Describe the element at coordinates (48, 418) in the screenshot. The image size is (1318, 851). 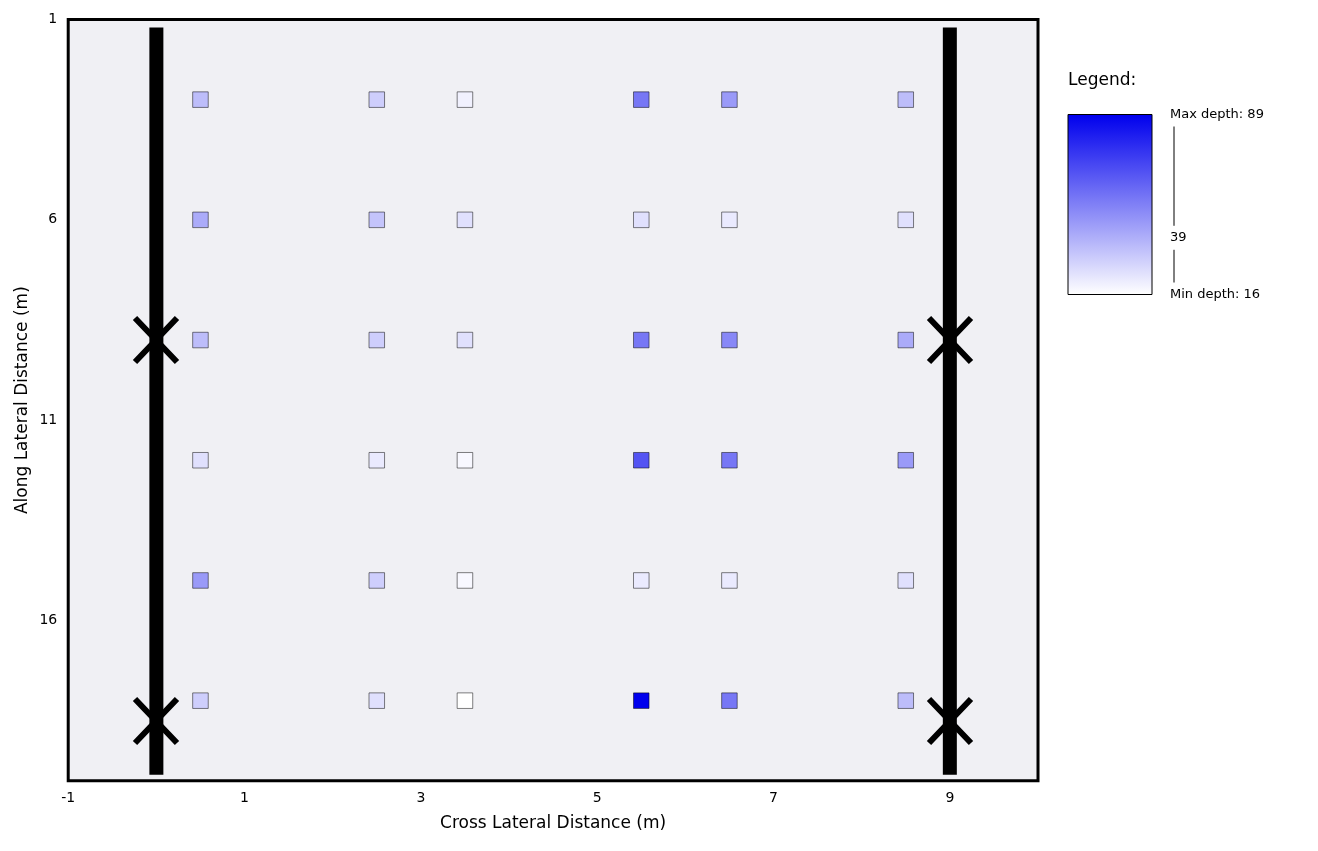
I see `y-tick-label: 11` at that location.